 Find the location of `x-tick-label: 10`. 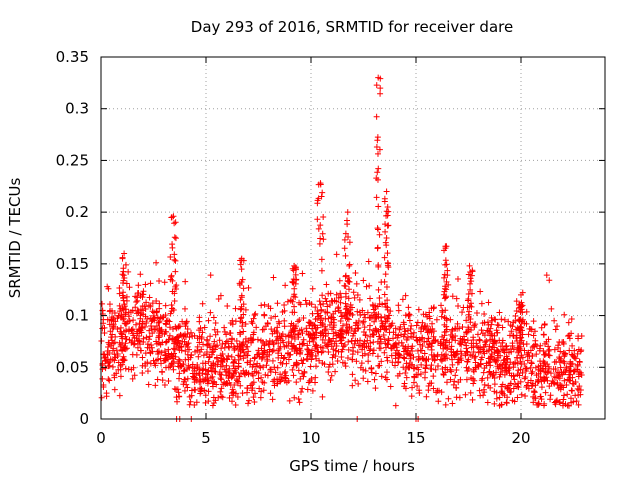

x-tick-label: 10 is located at coordinates (310, 438).